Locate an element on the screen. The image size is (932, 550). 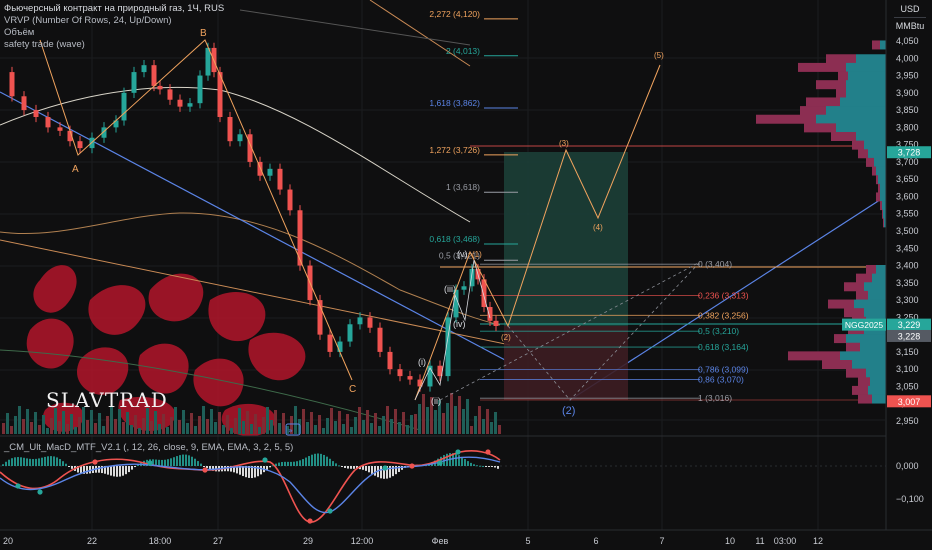
wave-label-b: B is located at coordinates (203, 33).